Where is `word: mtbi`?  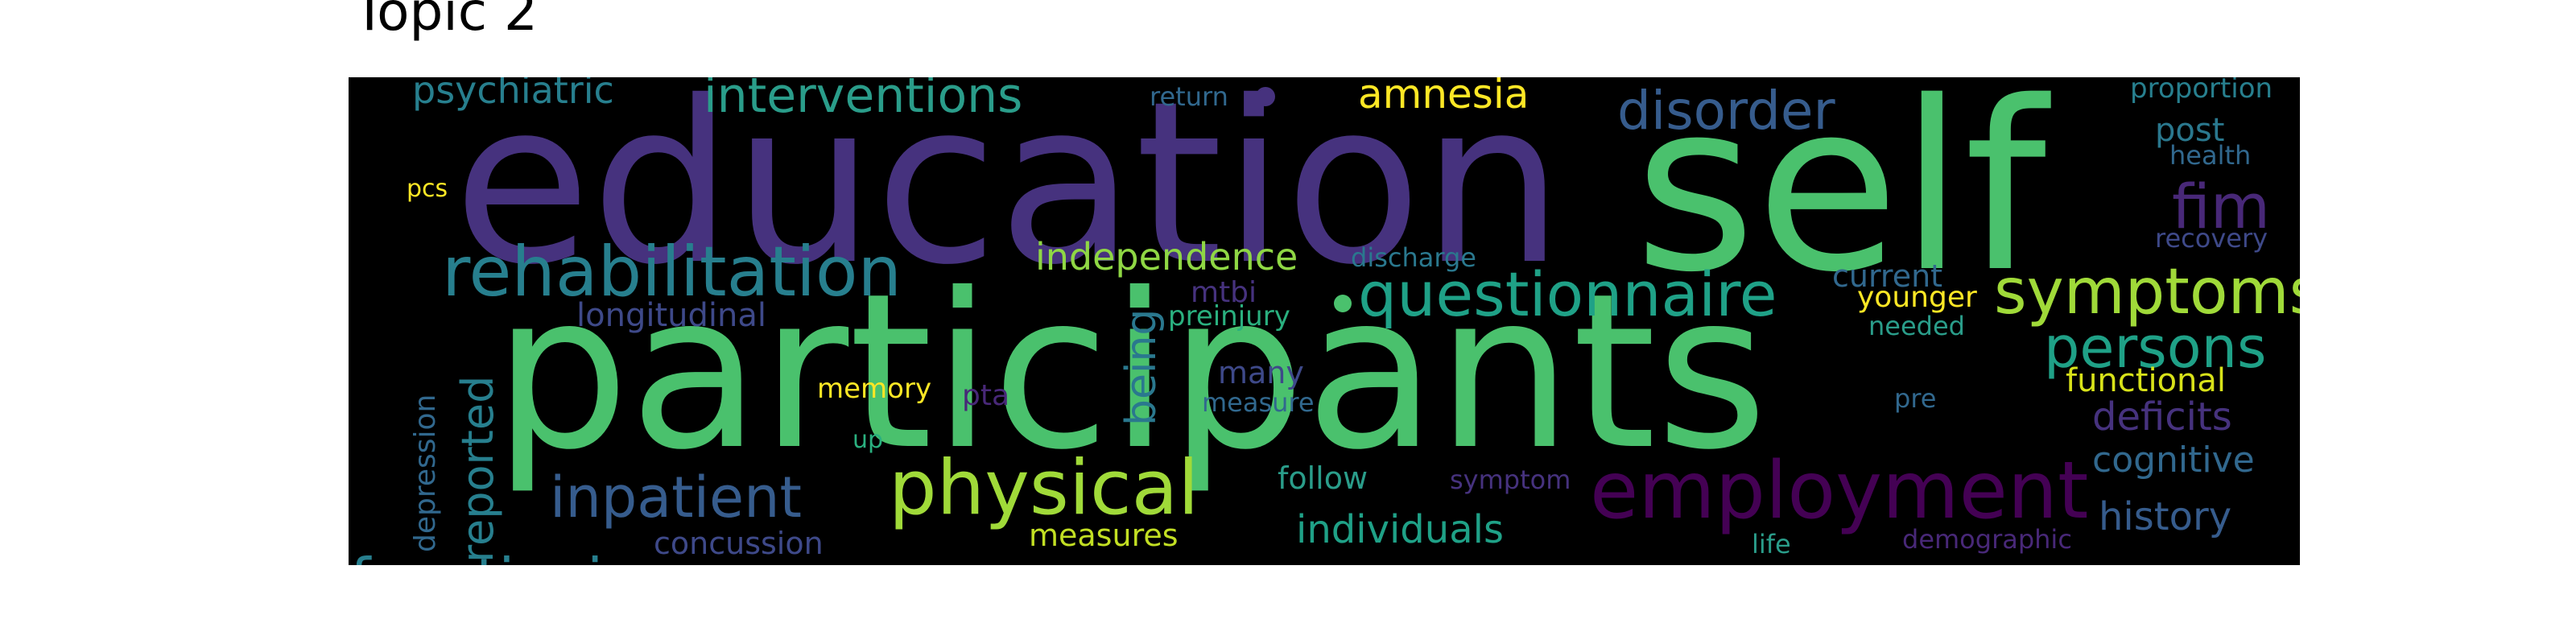
word: mtbi is located at coordinates (1224, 292).